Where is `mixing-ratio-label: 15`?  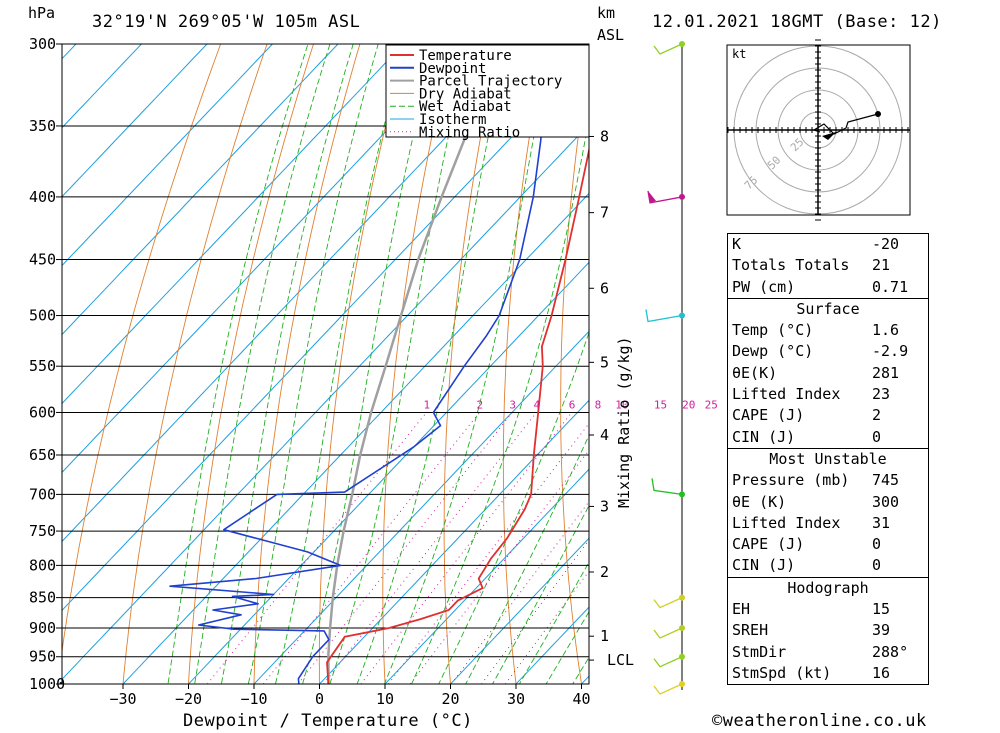 mixing-ratio-label: 15 is located at coordinates (660, 404).